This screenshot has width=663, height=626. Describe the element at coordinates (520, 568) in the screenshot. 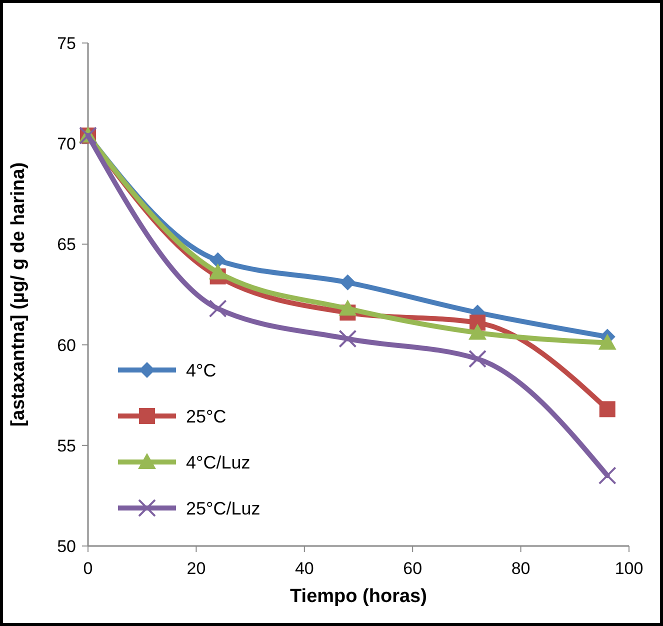

I see `x-tick-label: 80` at that location.